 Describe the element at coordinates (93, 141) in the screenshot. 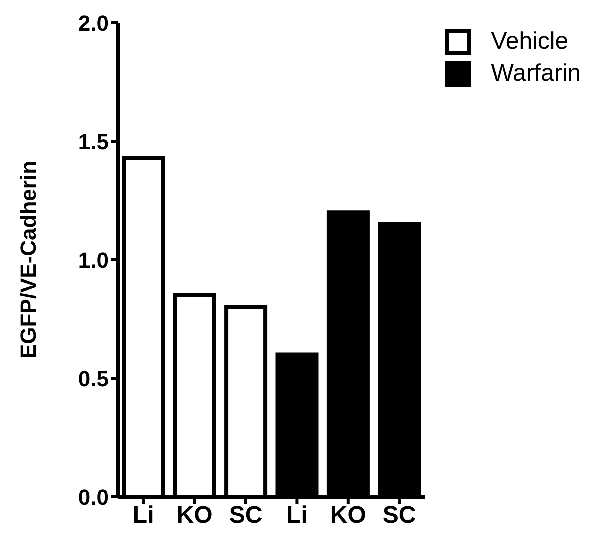

I see `y-tick-label: 1.5` at that location.